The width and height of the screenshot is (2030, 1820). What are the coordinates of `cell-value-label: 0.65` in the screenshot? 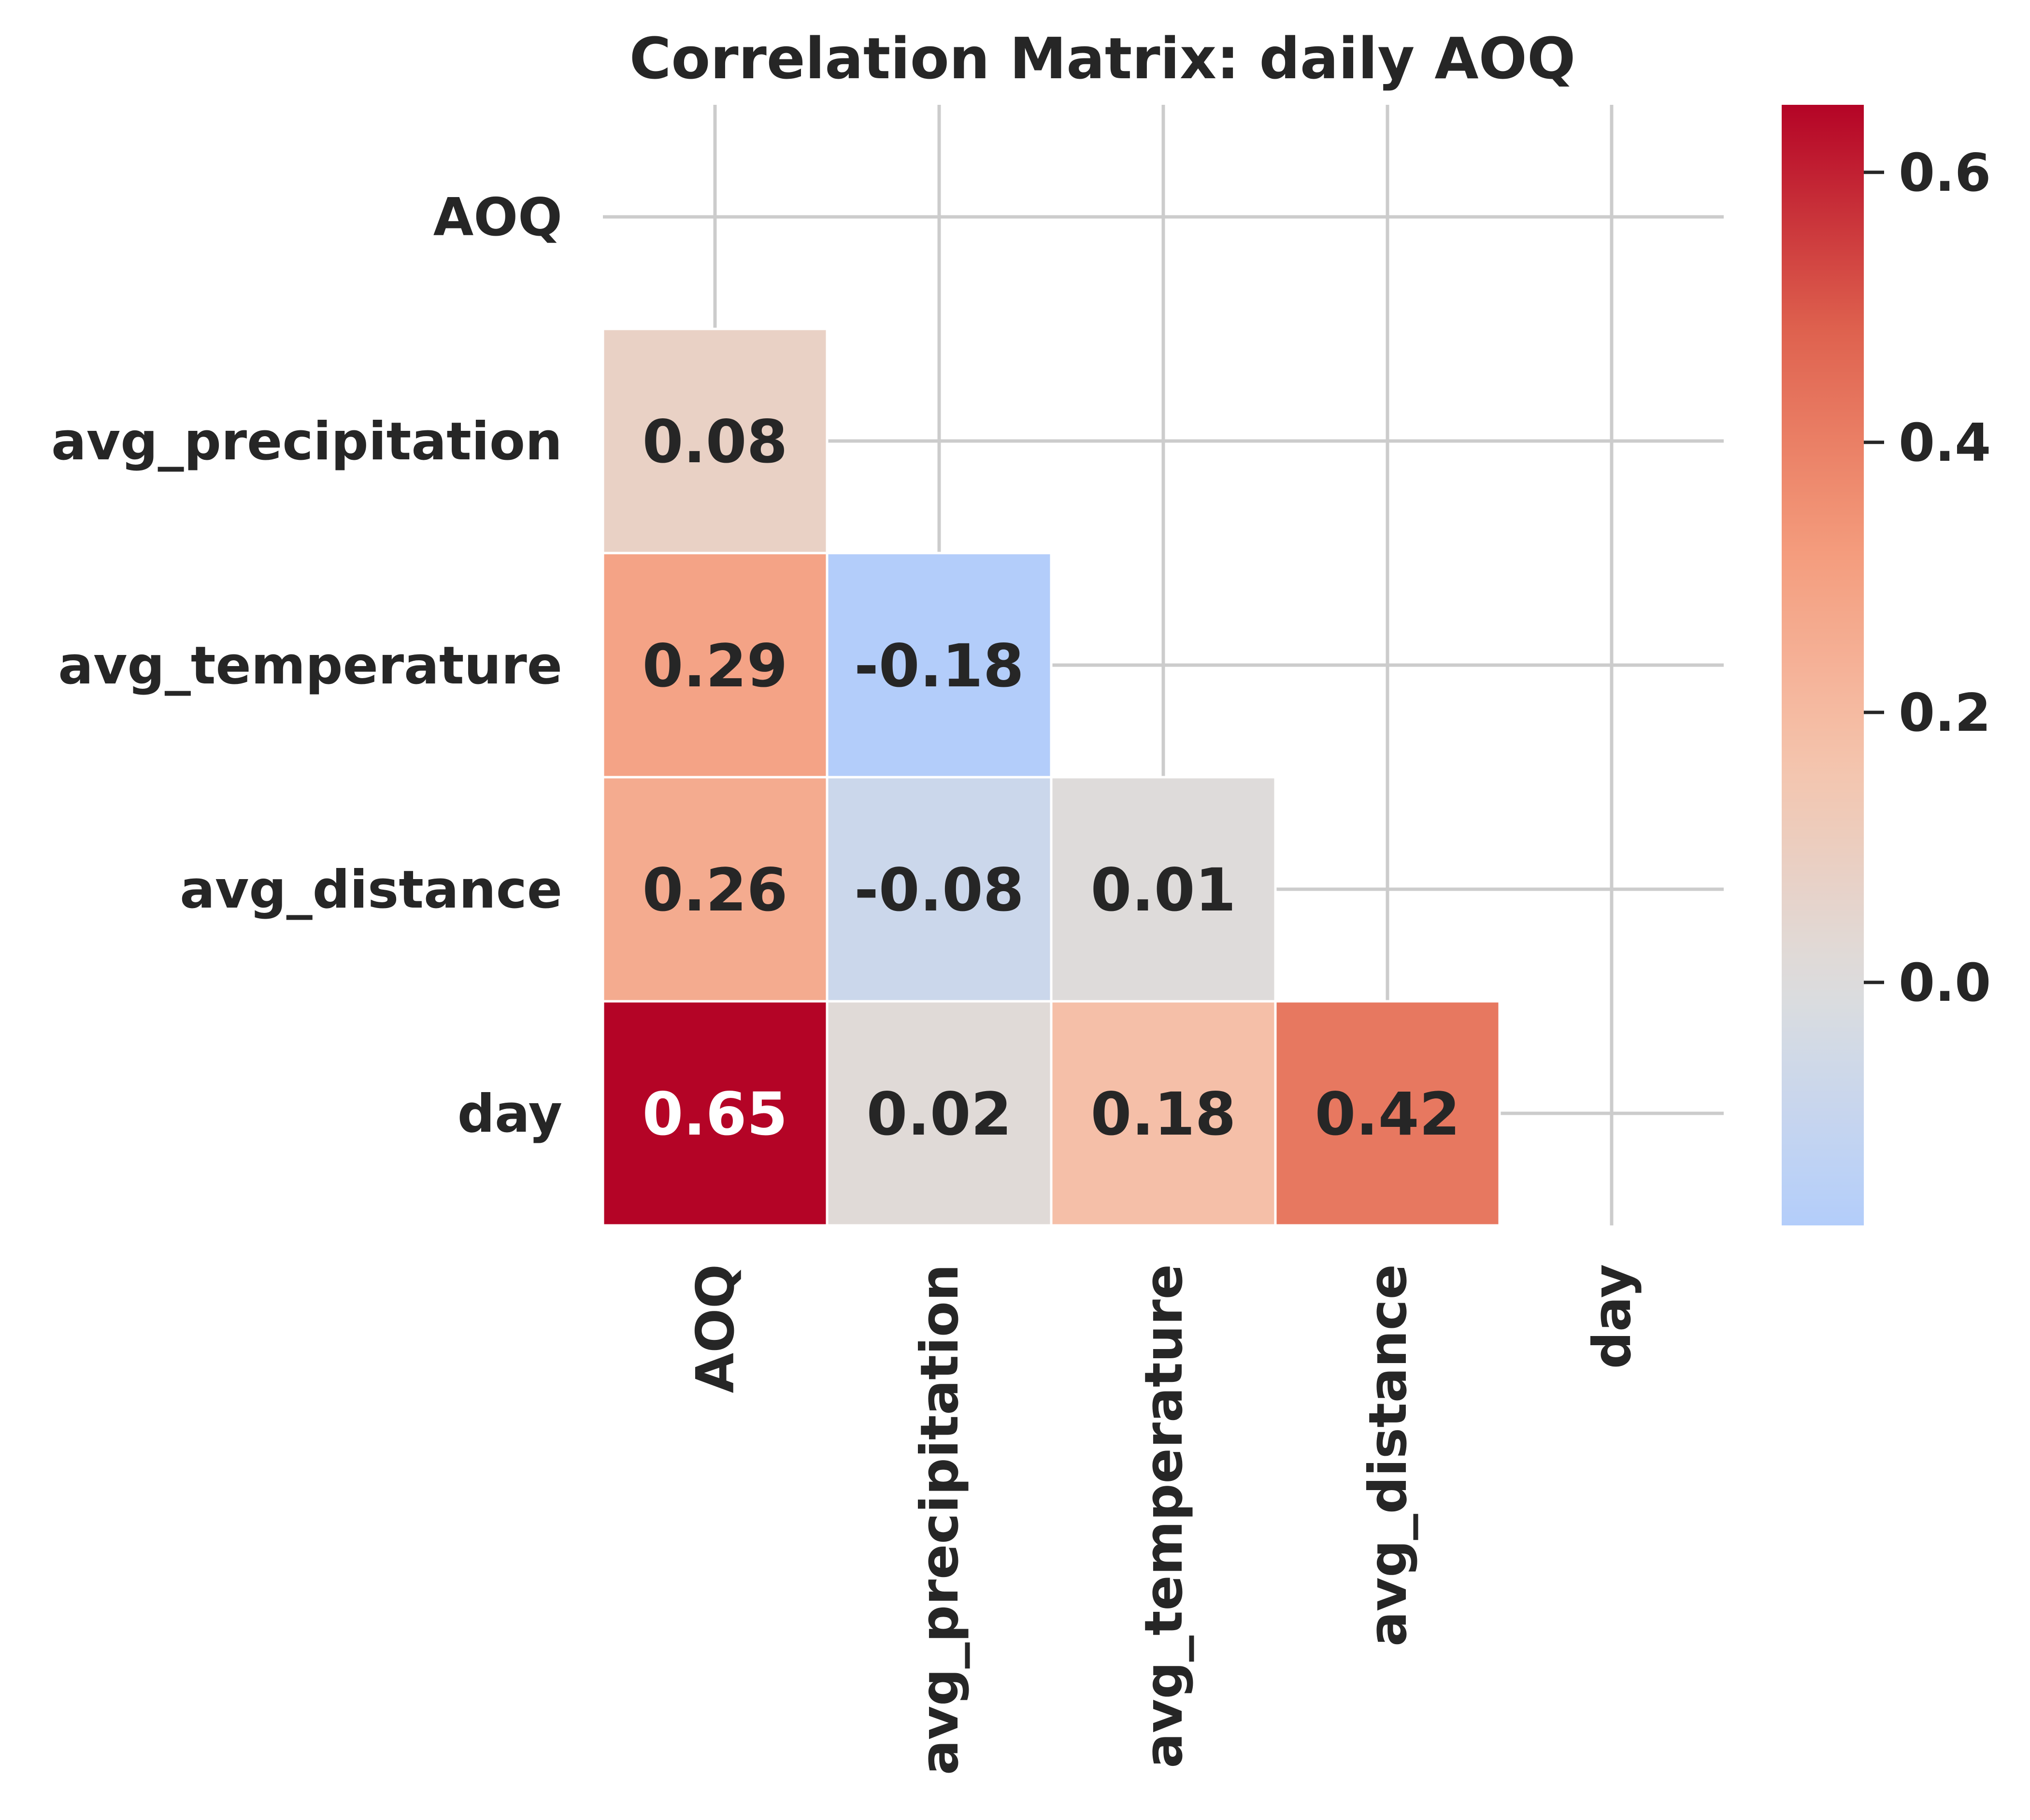 It's located at (714, 1115).